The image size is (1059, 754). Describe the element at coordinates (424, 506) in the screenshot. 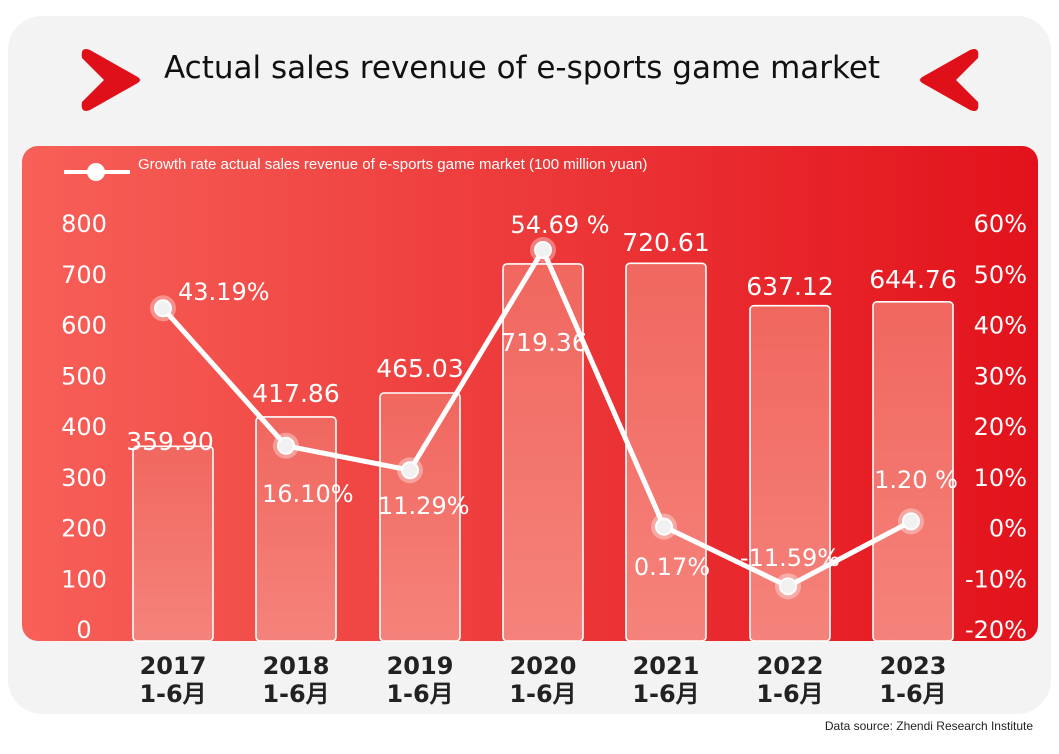

I see `growth-rate-label: 11.29%` at that location.